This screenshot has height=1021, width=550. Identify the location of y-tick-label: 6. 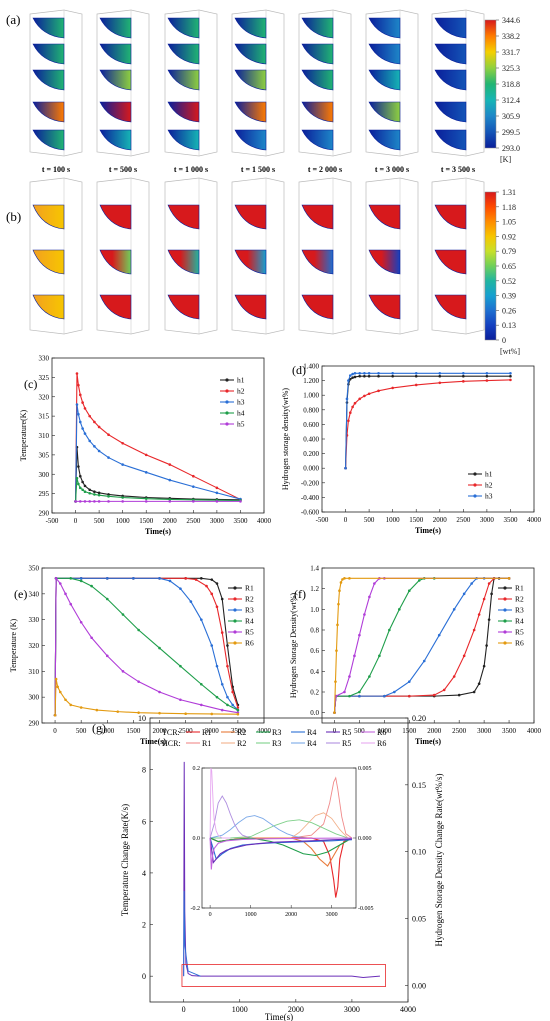
(144, 821).